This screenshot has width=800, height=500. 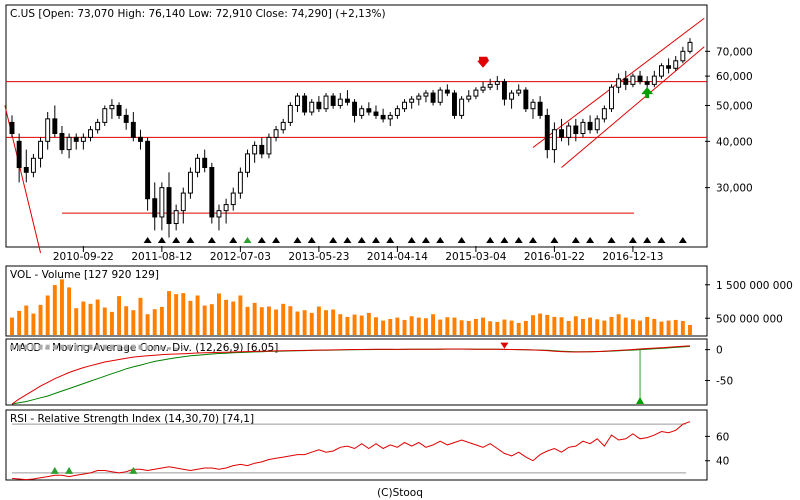 I want to click on price-markers, so click(x=565, y=77).